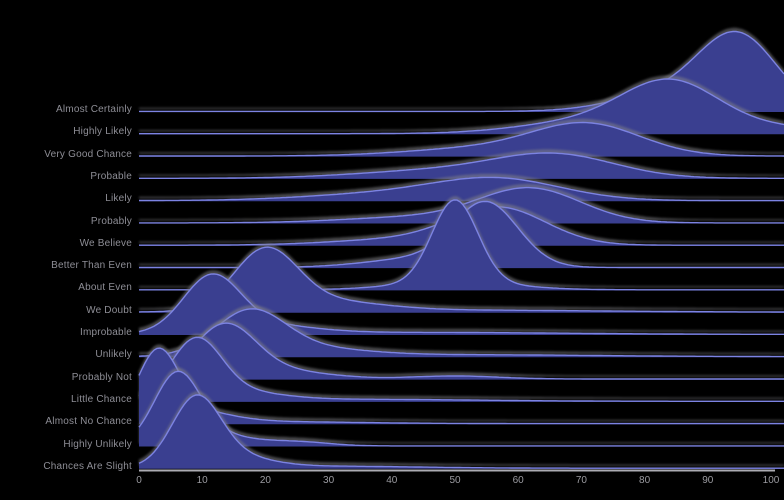  What do you see at coordinates (105, 332) in the screenshot?
I see `category-label-improbable: Improbable` at bounding box center [105, 332].